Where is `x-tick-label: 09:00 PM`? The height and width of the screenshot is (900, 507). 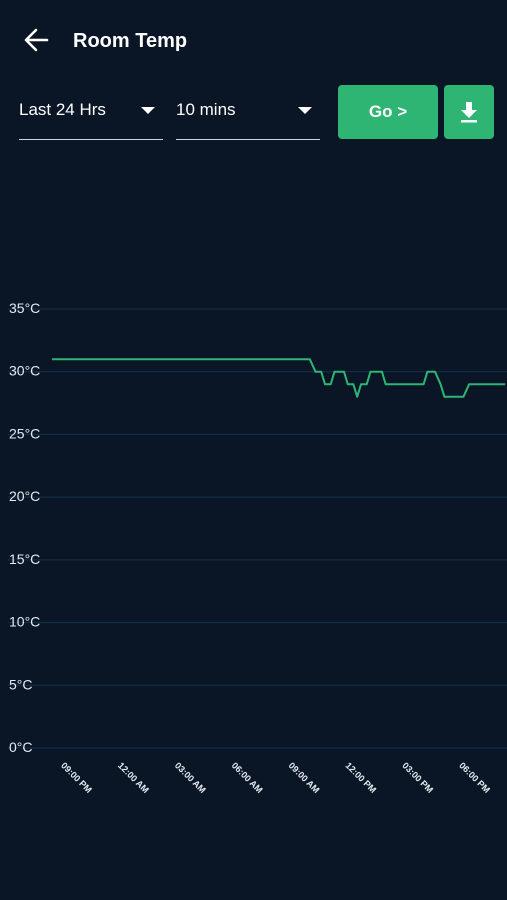
x-tick-label: 09:00 PM is located at coordinates (76, 777).